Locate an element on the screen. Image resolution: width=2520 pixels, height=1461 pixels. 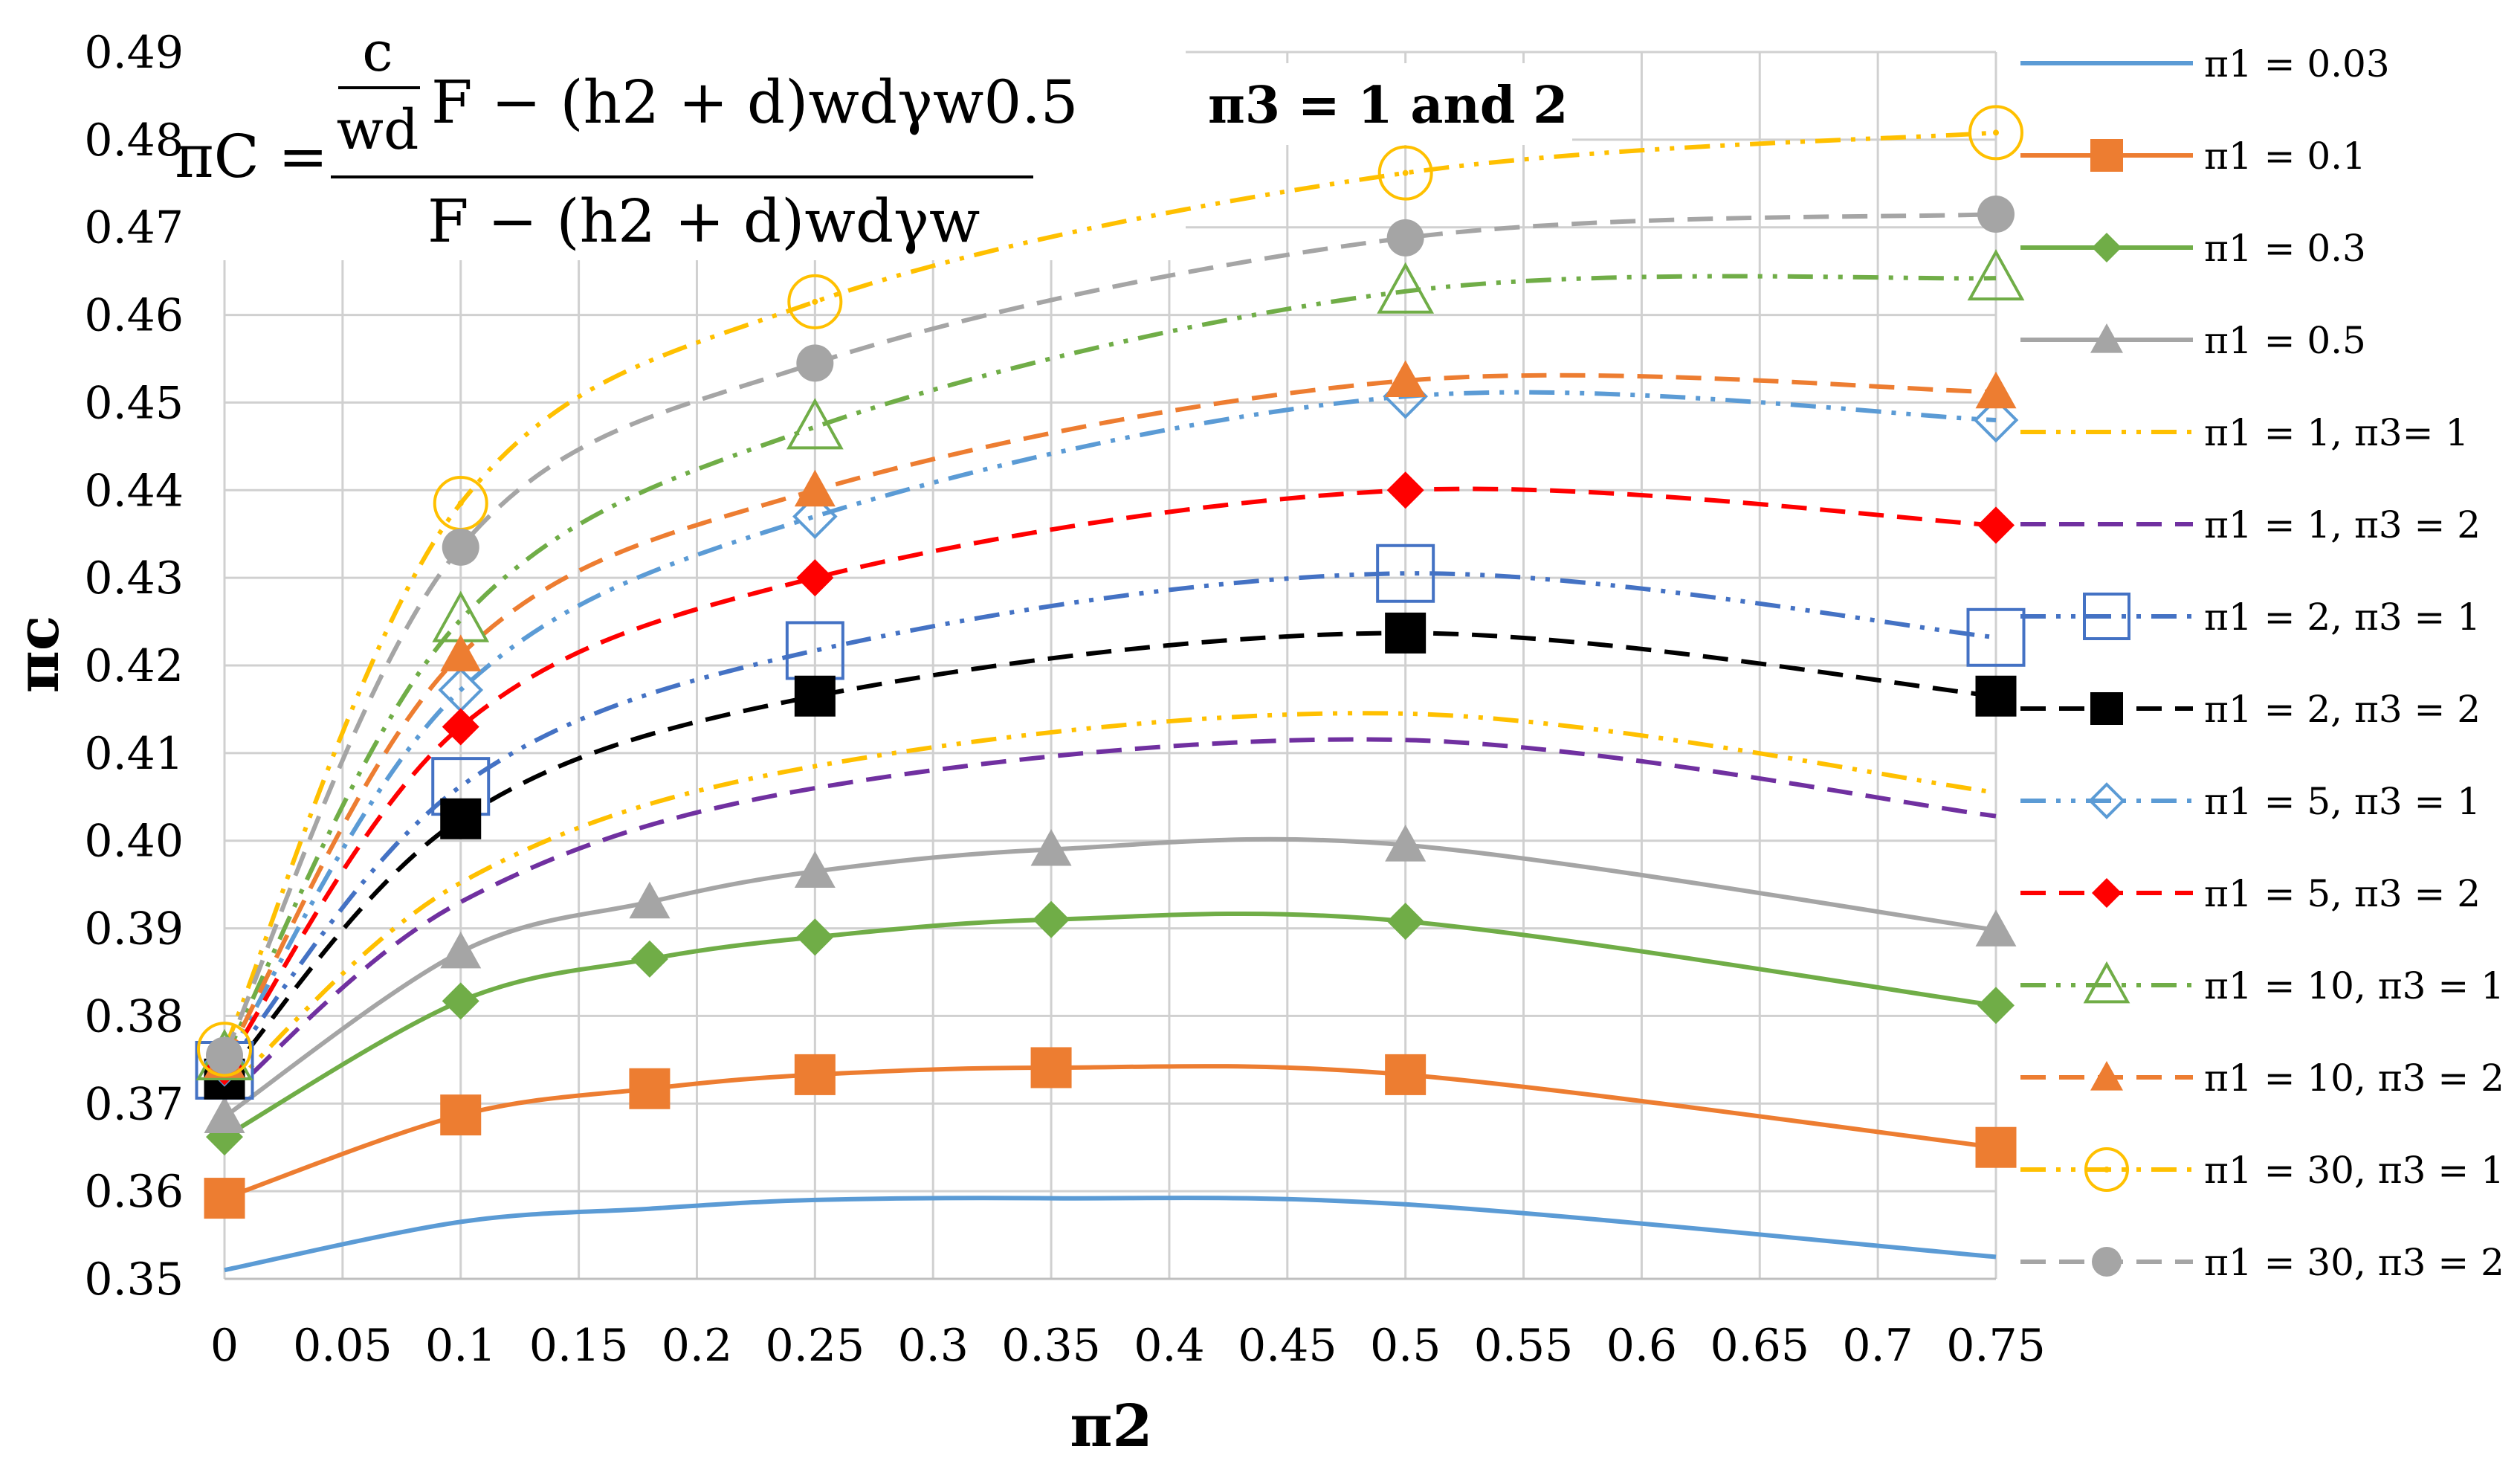
legend-label-5: π1 = 1, π3= 1 is located at coordinates (2336, 432).